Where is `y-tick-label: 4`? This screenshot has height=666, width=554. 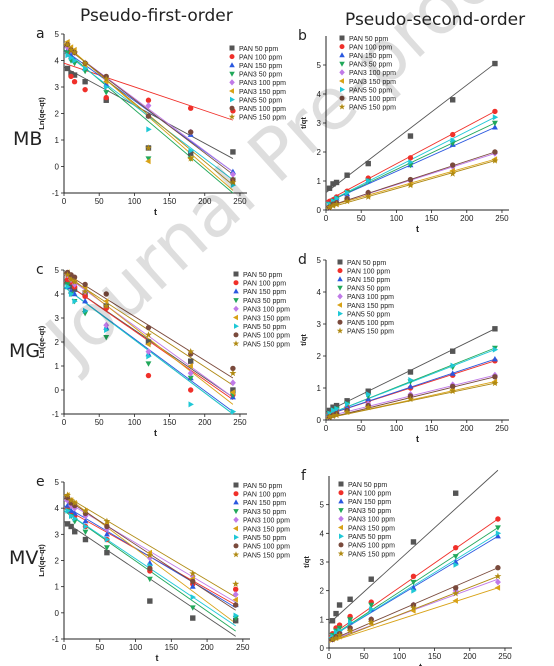 y-tick-label: 4 is located at coordinates (57, 508).